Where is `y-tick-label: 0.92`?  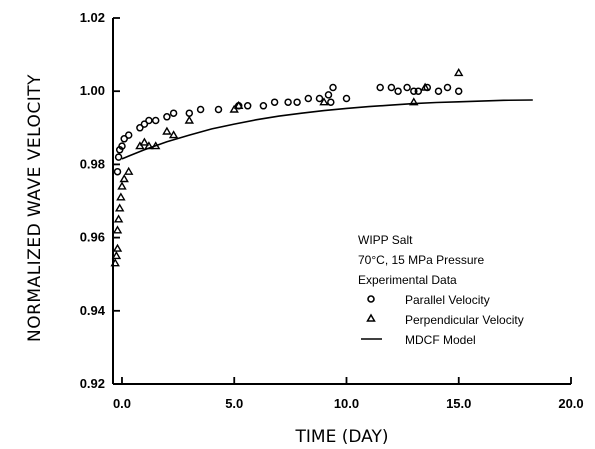
y-tick-label: 0.92 is located at coordinates (92, 383).